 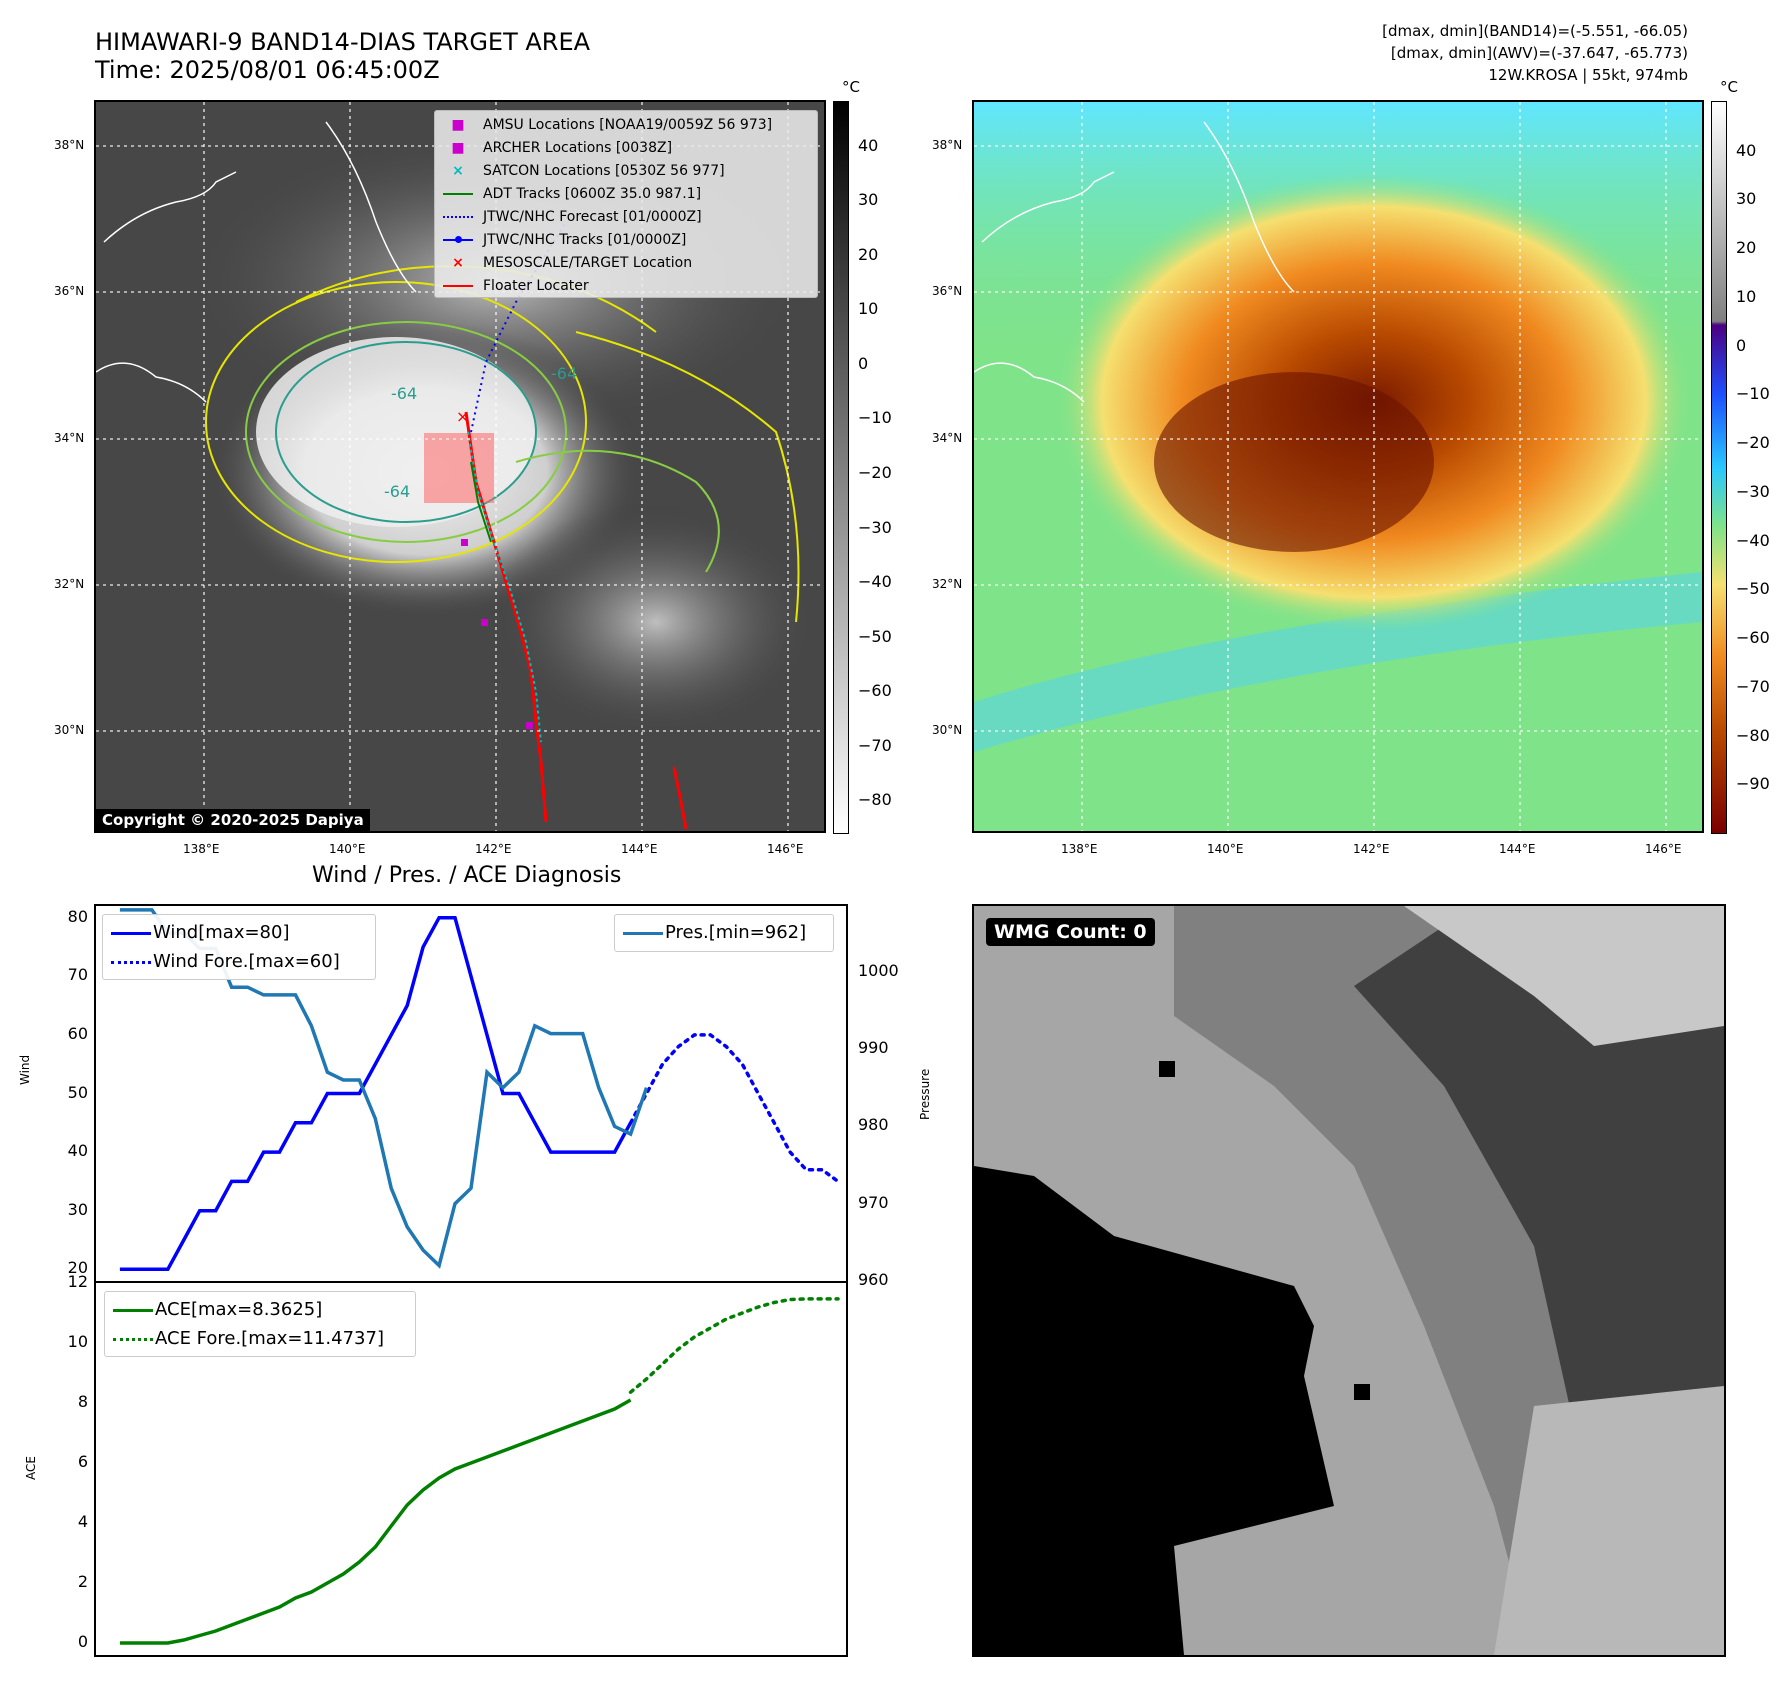 What do you see at coordinates (77, 1341) in the screenshot?
I see `ace-tick-label: 10` at bounding box center [77, 1341].